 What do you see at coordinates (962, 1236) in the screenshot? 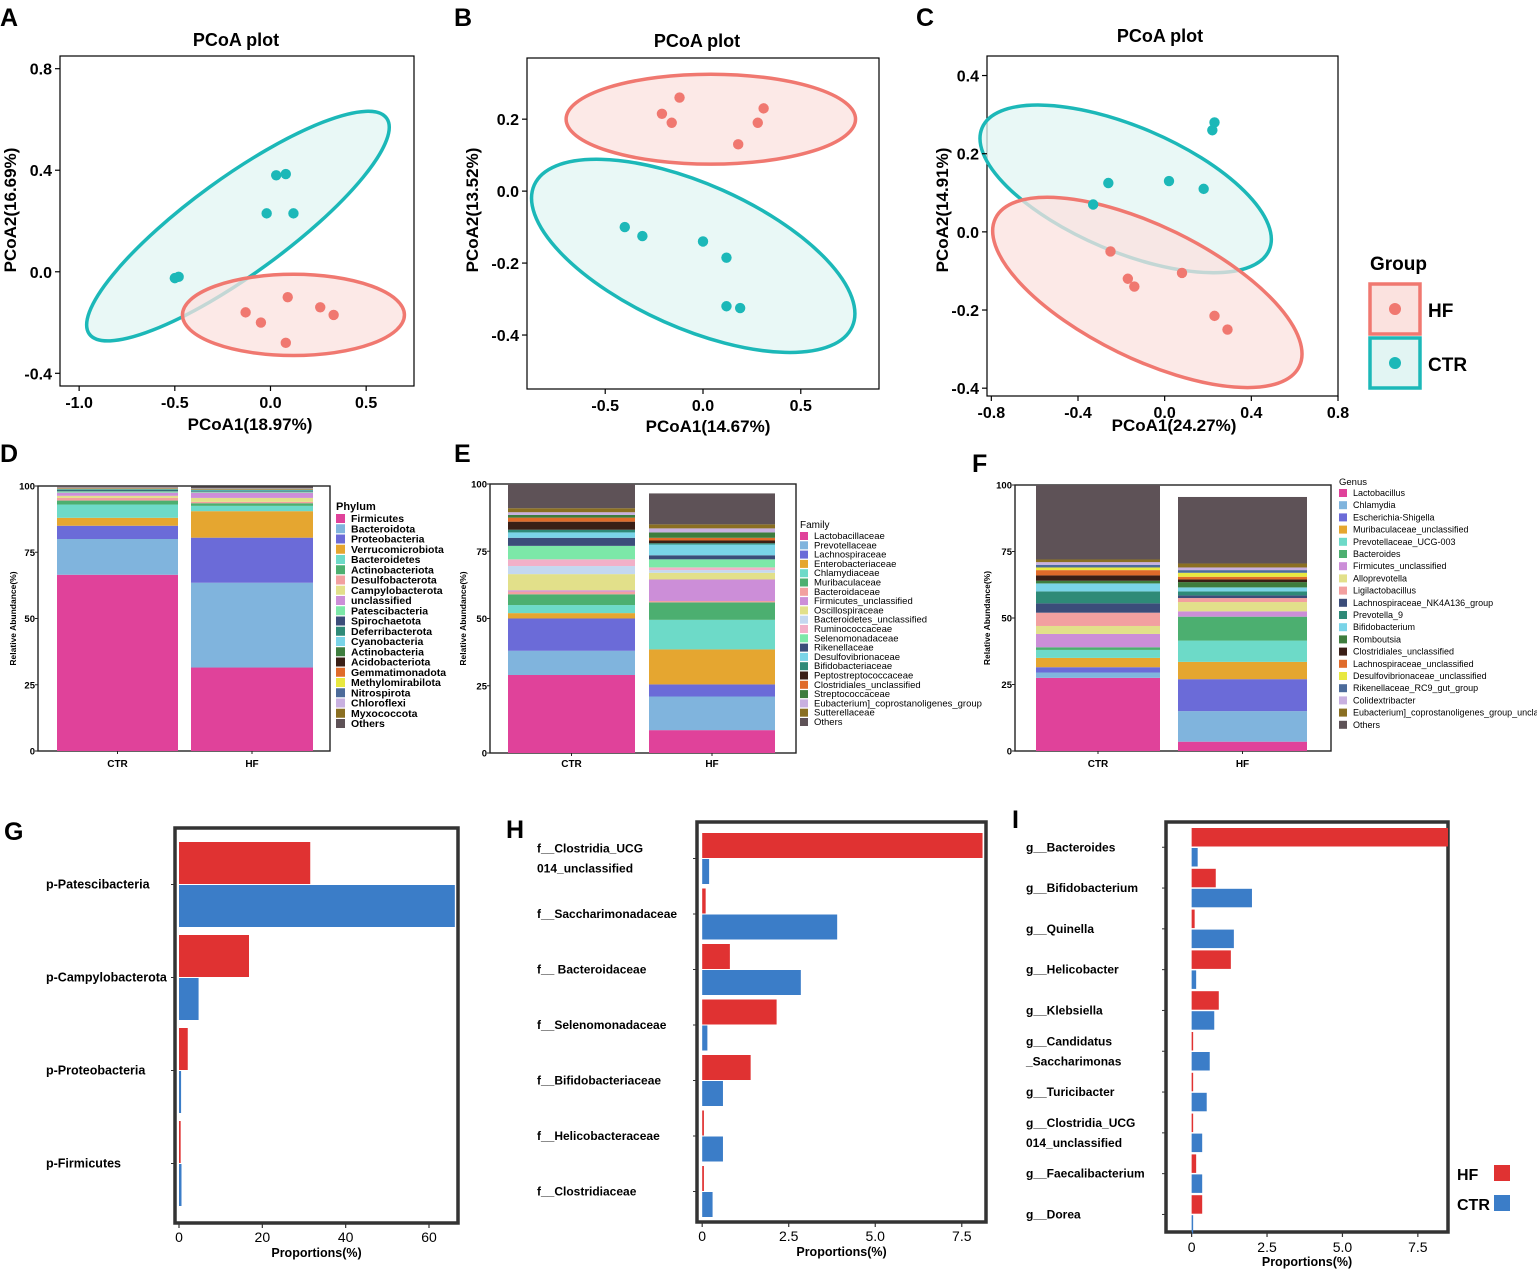
I see `x-tick-label: 7.5` at bounding box center [962, 1236].